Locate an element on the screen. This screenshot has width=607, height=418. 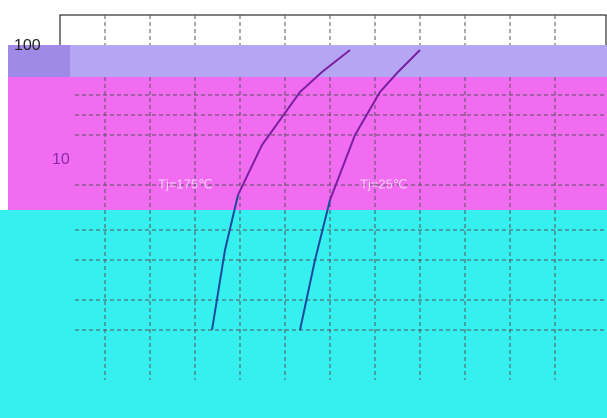
curve-cold-lower is located at coordinates (315, 265).